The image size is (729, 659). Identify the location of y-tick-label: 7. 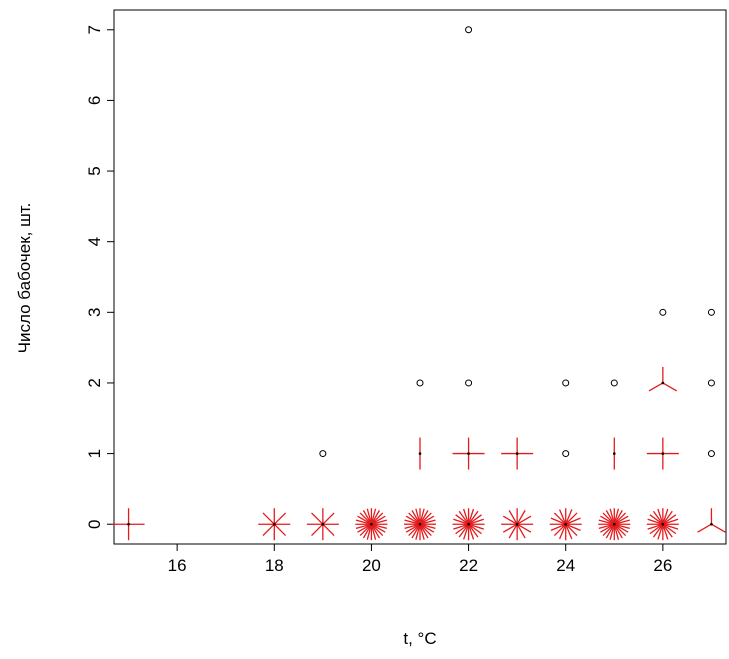
(94, 29).